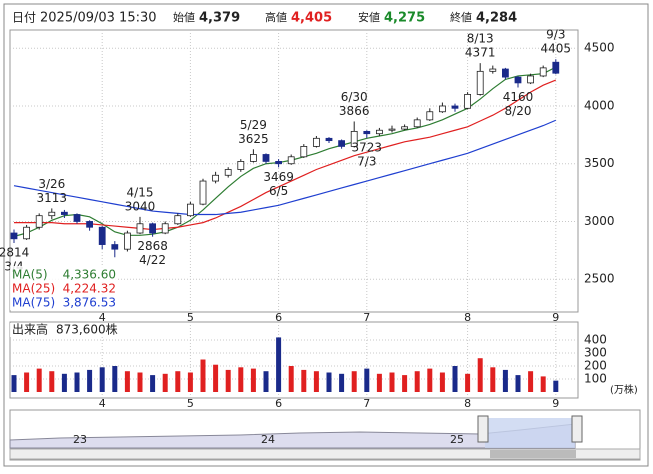  I want to click on volume-tick-label: 400, so click(595, 340).